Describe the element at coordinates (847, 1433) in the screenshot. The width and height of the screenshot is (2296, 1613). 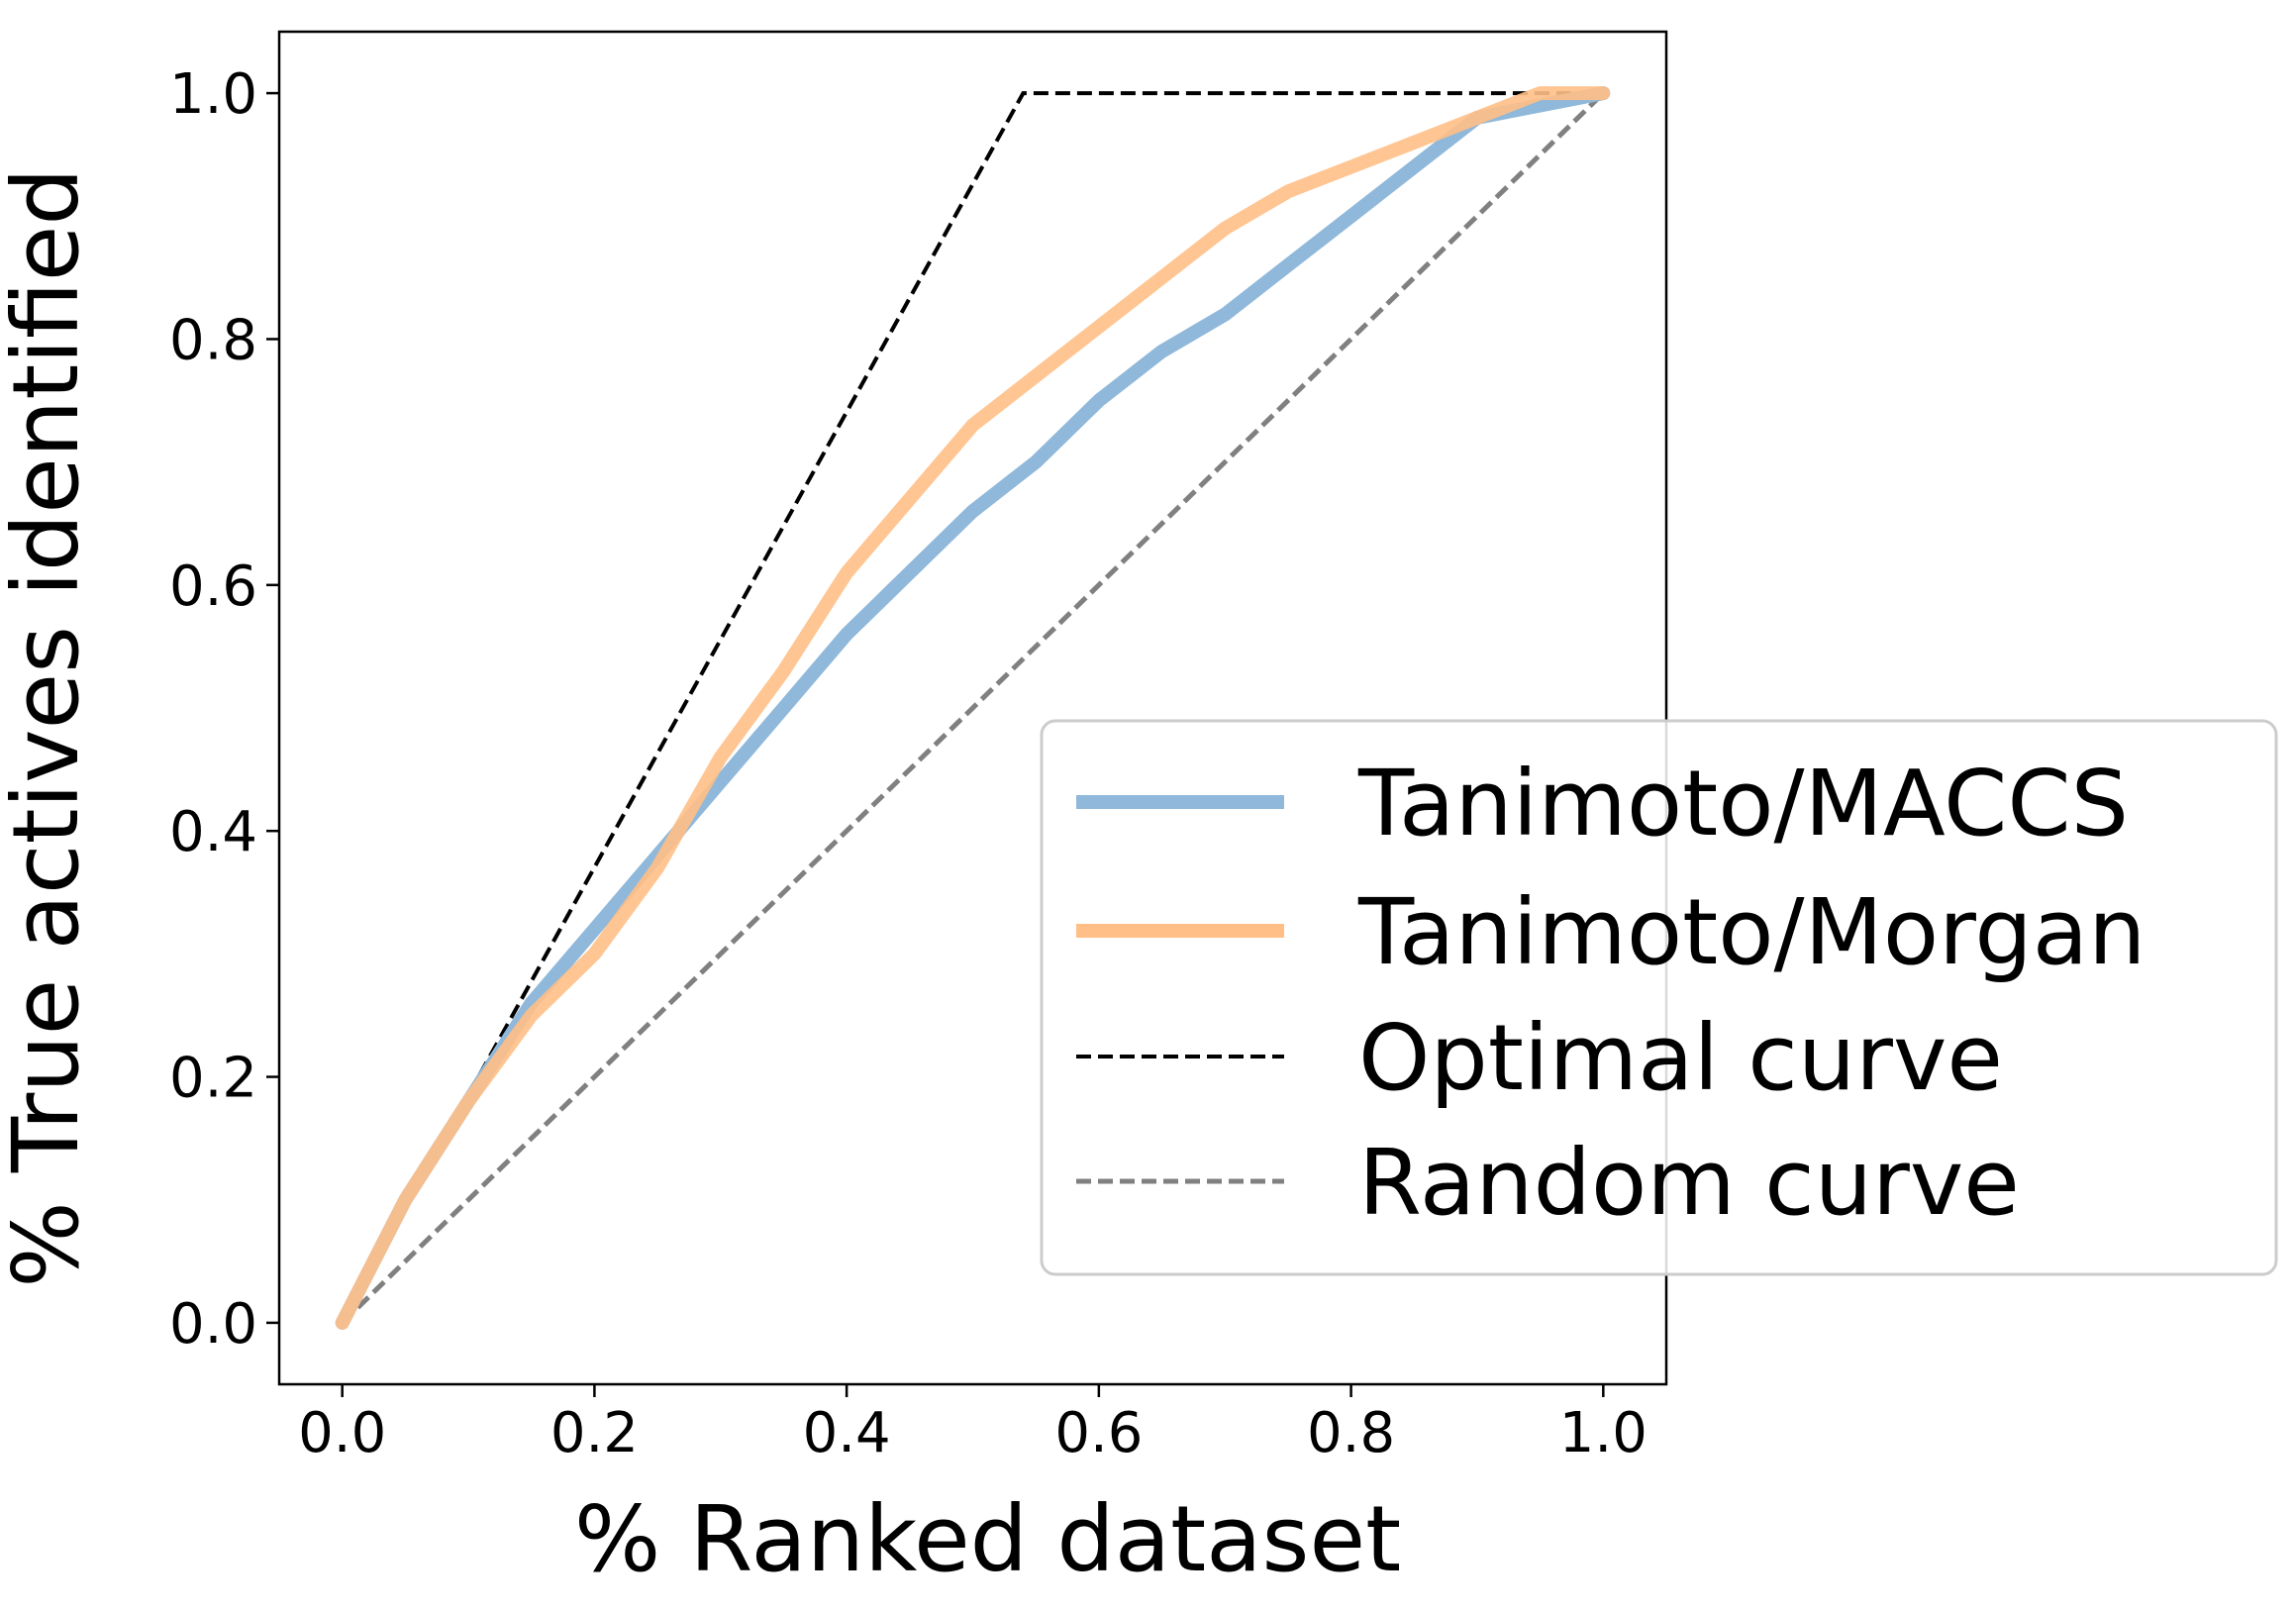
I see `x-tick-label: 0.4` at that location.